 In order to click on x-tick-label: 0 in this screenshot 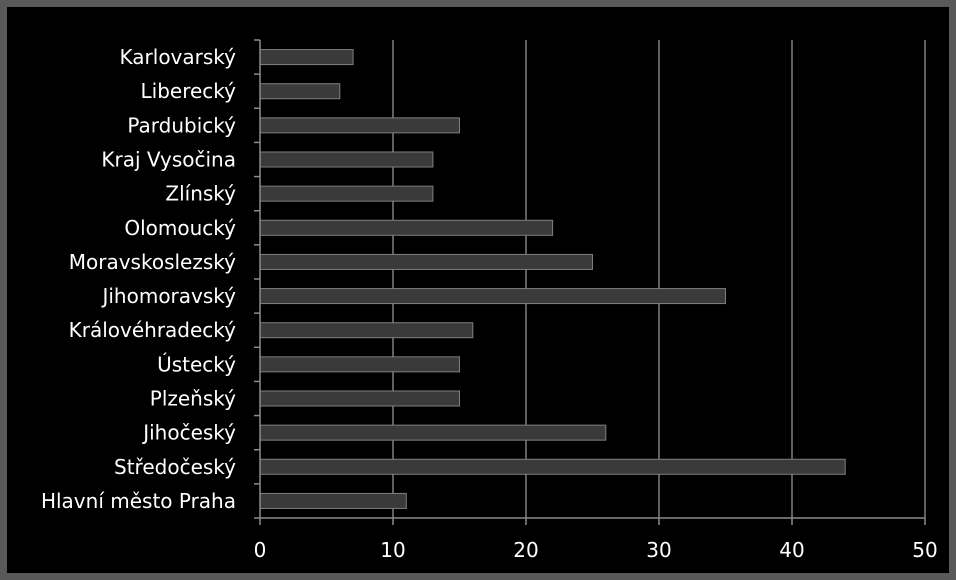, I will do `click(260, 550)`.